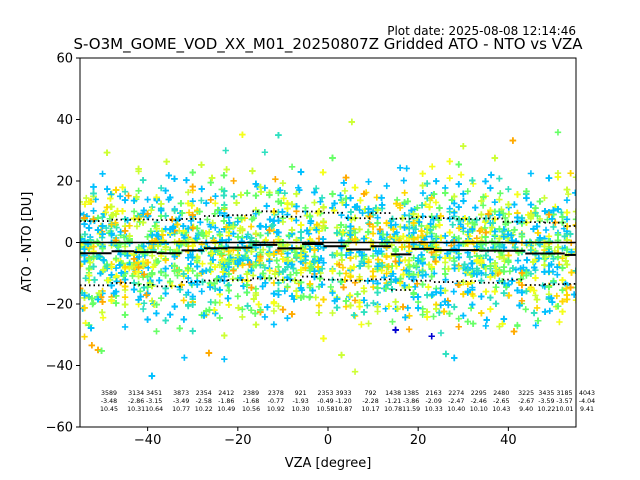 The width and height of the screenshot is (640, 480). I want to click on bin-std-label: 10.77, so click(181, 409).